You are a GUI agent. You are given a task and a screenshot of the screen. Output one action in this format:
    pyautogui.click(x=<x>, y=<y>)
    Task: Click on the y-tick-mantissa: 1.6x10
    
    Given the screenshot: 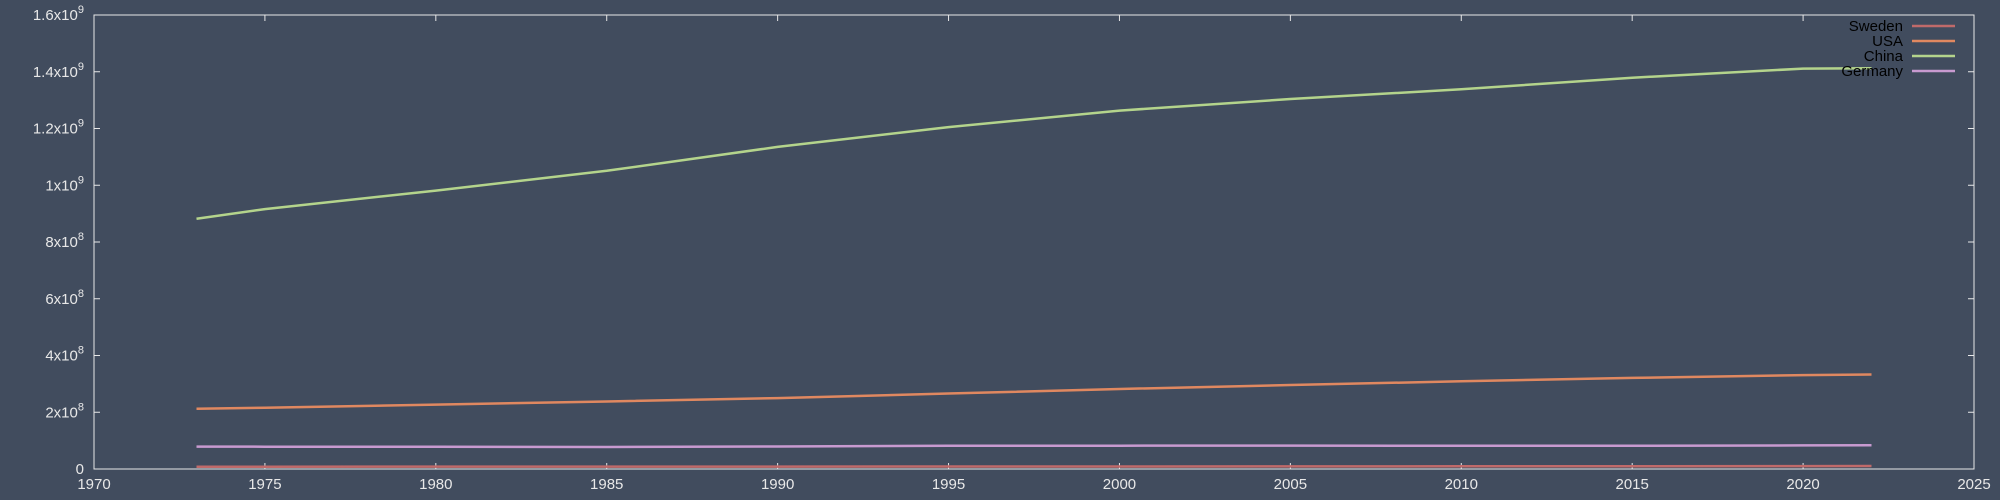 What is the action you would take?
    pyautogui.click(x=55, y=15)
    